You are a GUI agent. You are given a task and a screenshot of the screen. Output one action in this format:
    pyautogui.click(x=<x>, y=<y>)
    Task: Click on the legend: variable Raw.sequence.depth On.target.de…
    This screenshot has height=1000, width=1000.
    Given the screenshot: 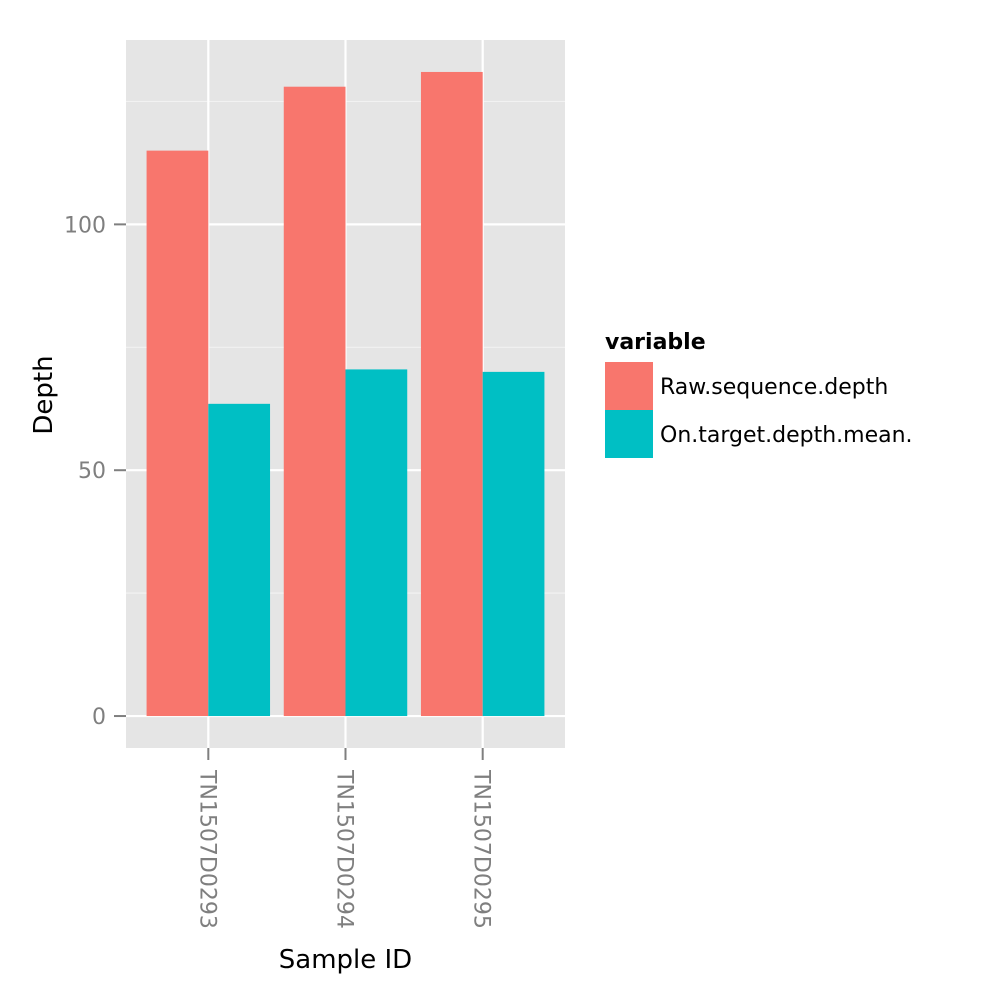 What is the action you would take?
    pyautogui.click(x=759, y=394)
    